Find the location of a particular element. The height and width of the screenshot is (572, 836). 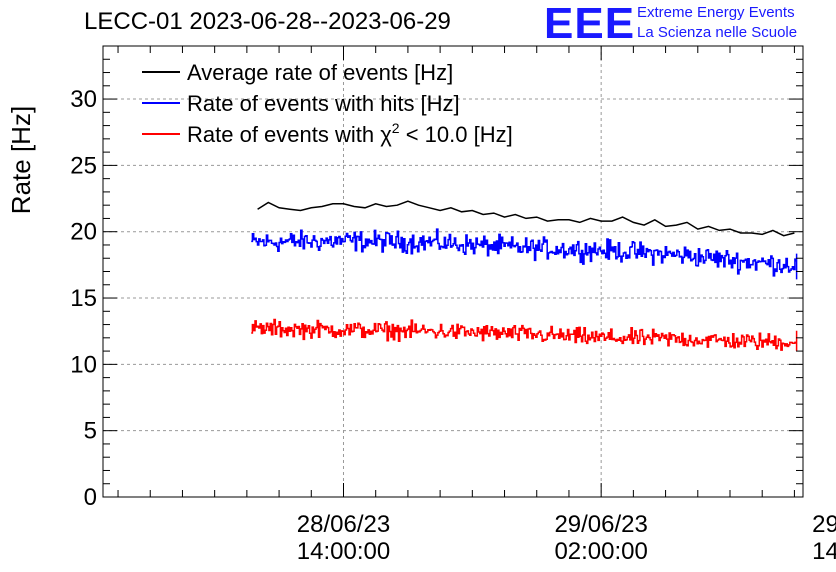

y-tick-label: 30 is located at coordinates (83, 99).